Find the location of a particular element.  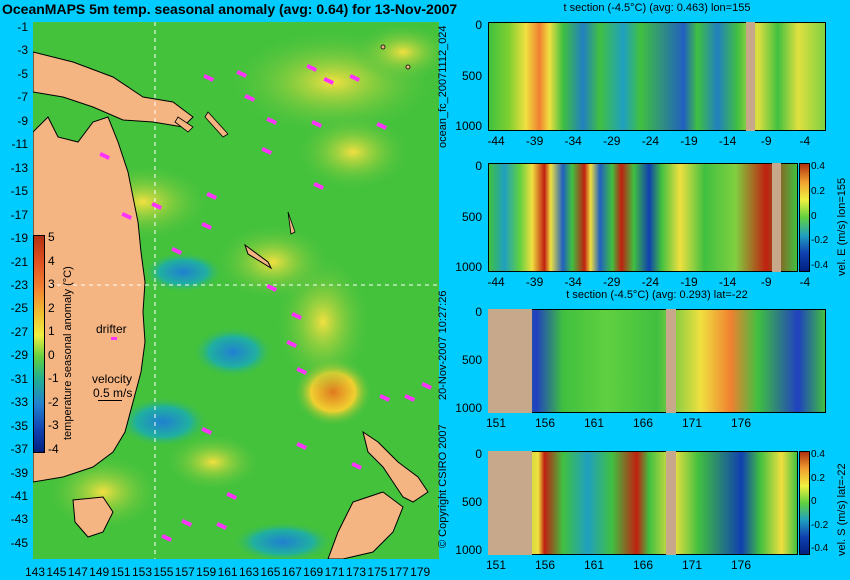

section1-title: t section (-4.5°C) (avg: 0.463) lon=155 is located at coordinates (657, 8).